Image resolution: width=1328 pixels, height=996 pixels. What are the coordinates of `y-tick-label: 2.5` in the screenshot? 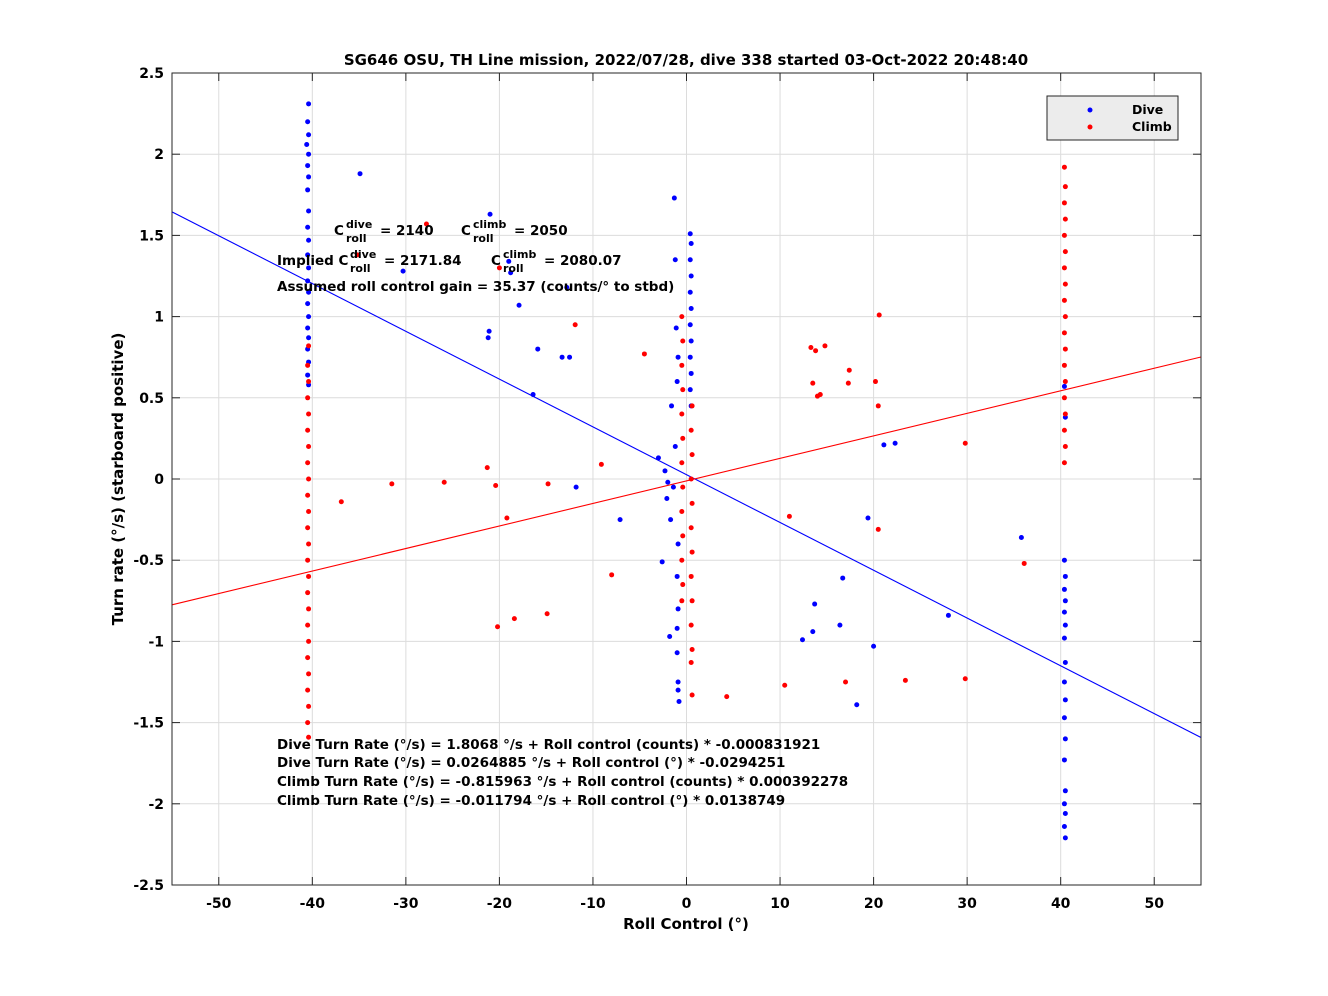 It's located at (151, 74).